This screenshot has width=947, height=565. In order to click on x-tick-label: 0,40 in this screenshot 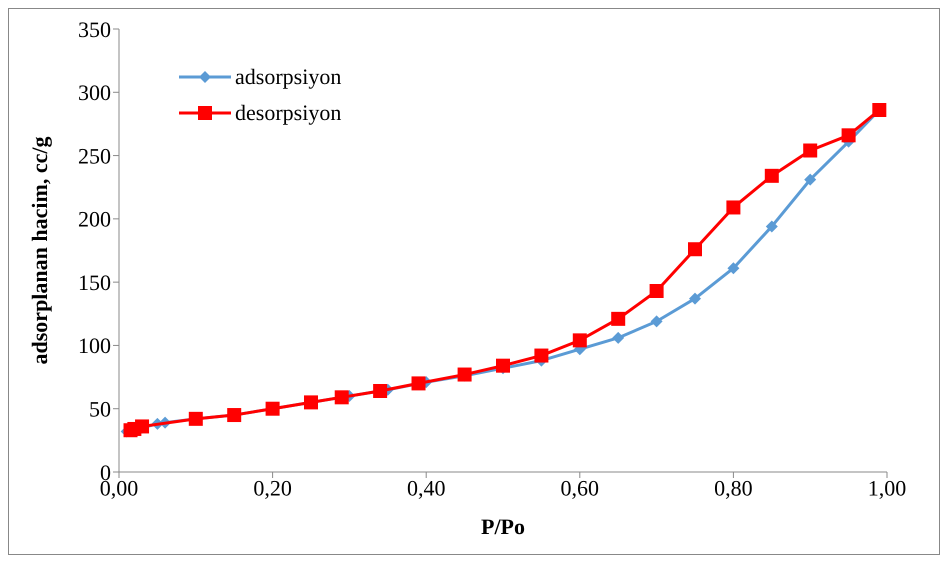, I will do `click(426, 488)`.